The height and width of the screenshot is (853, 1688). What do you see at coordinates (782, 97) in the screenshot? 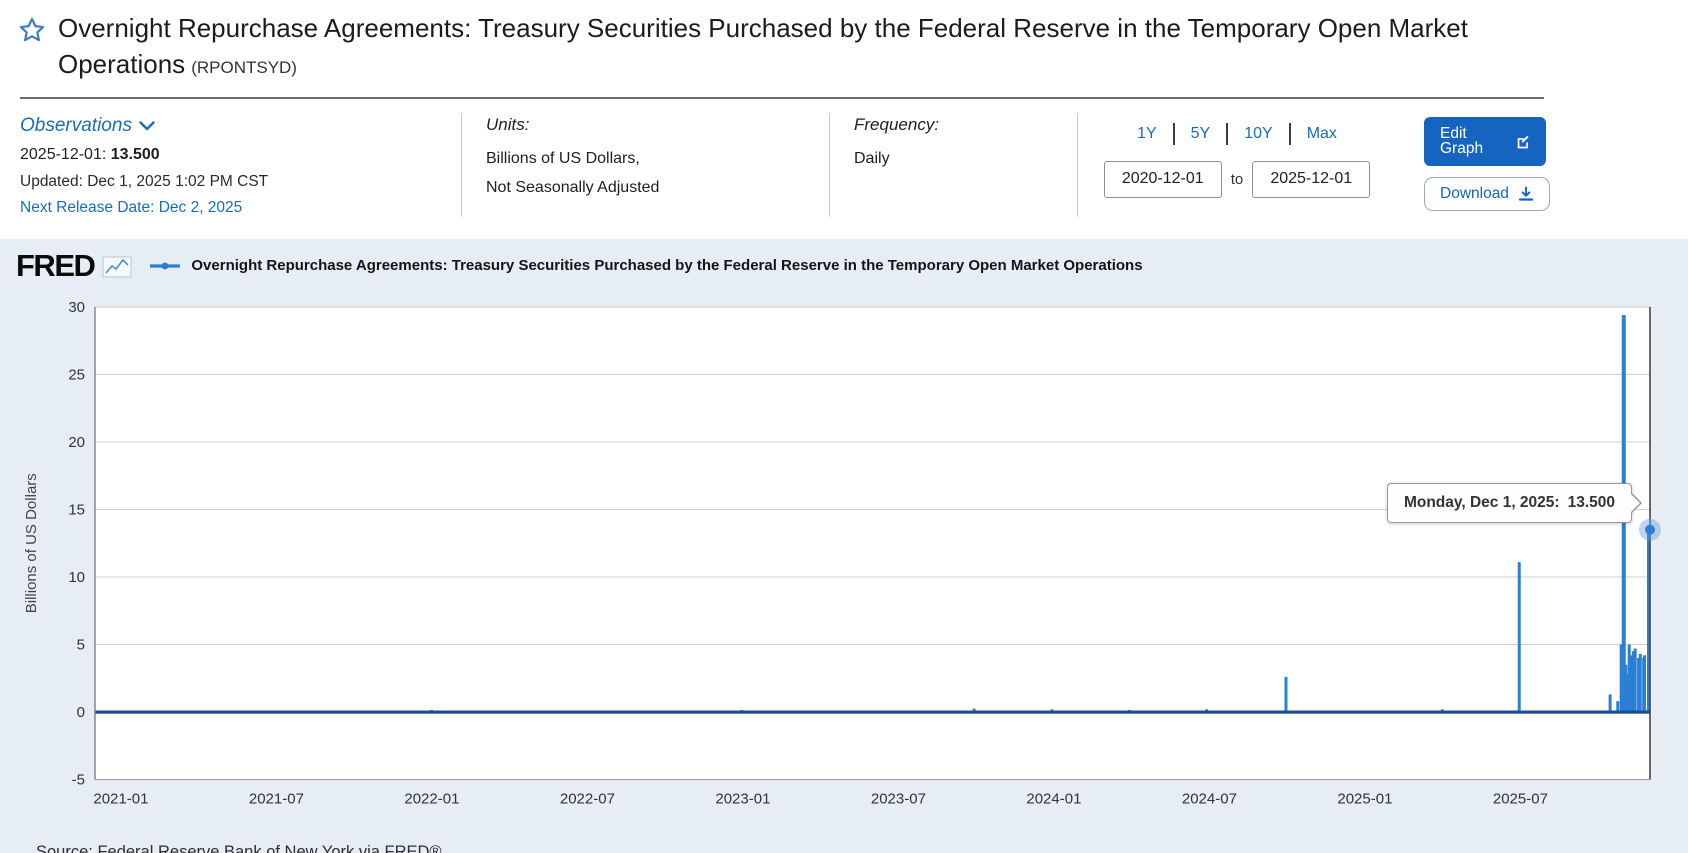
I see `header-divider` at bounding box center [782, 97].